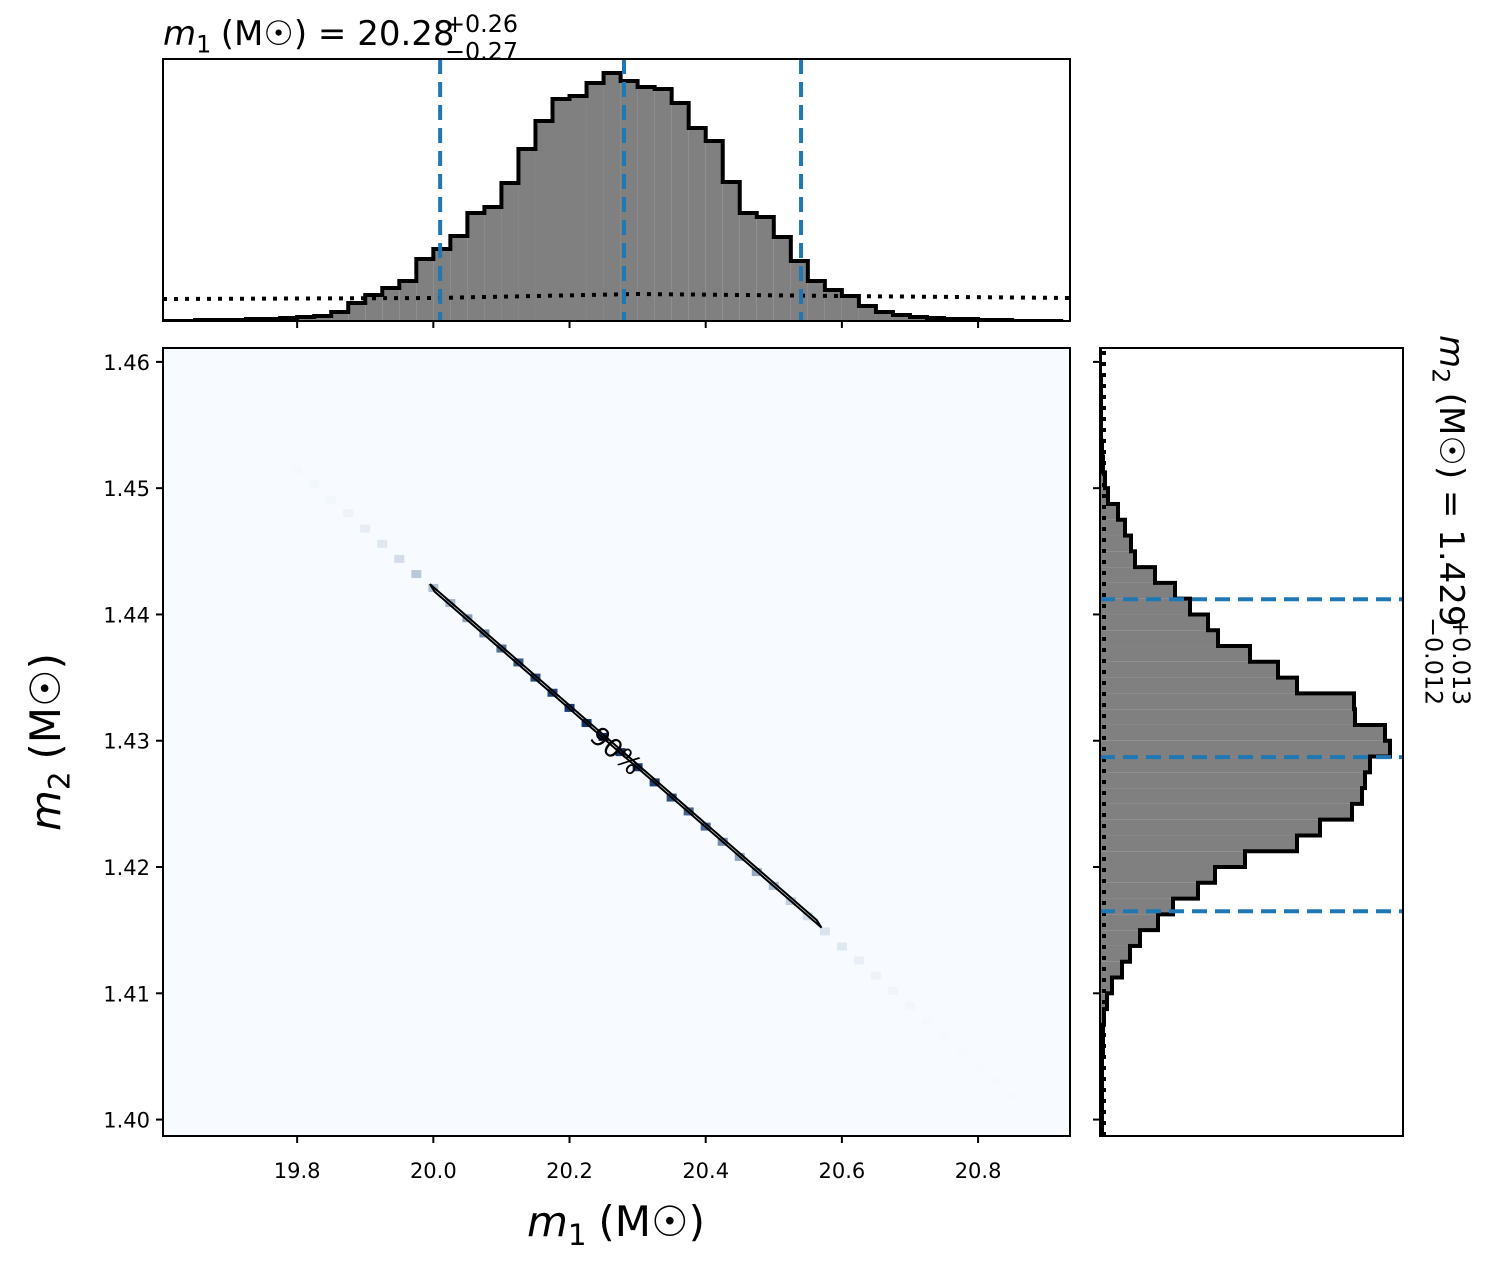  What do you see at coordinates (126, 994) in the screenshot?
I see `y-tick-label: 1.41` at bounding box center [126, 994].